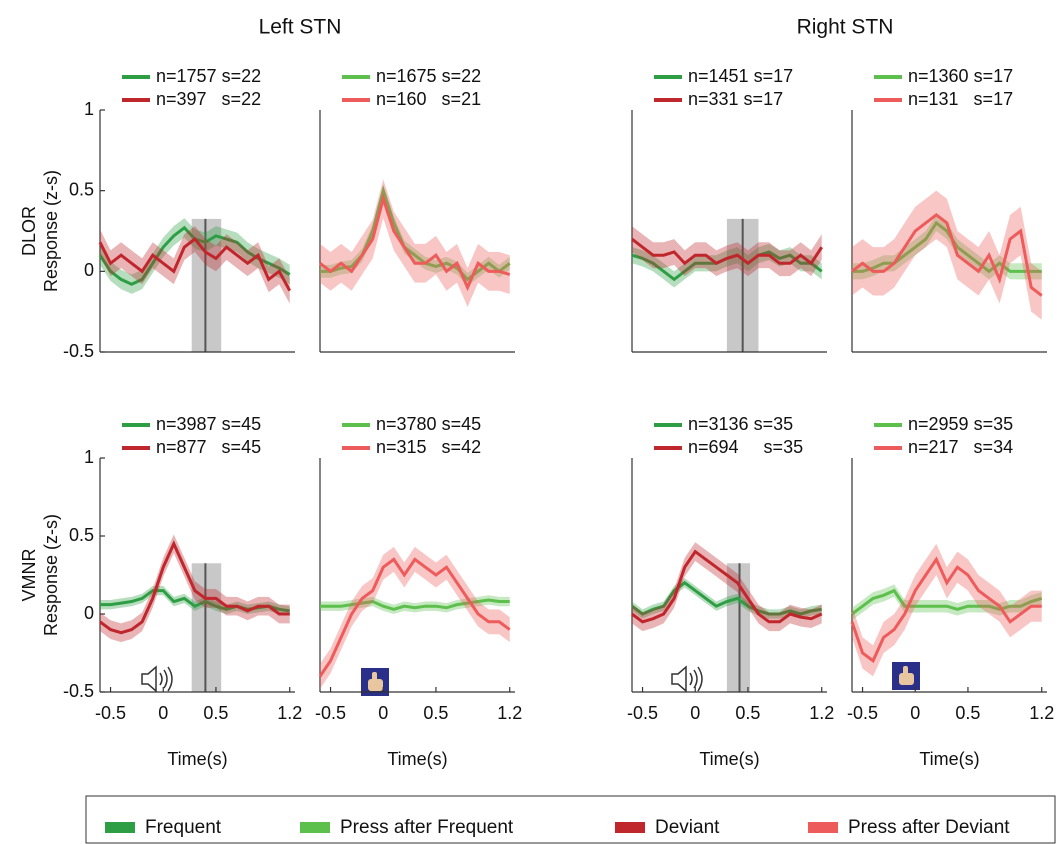 The width and height of the screenshot is (1057, 844). What do you see at coordinates (428, 447) in the screenshot?
I see `series-annotation: n=315 s=42` at bounding box center [428, 447].